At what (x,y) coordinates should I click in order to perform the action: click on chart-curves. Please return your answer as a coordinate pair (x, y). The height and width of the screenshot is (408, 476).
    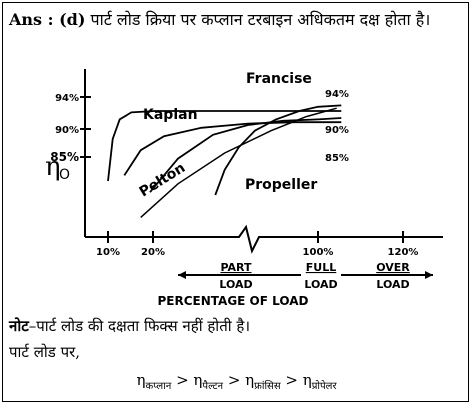
    Looking at the image, I should click on (224, 161).